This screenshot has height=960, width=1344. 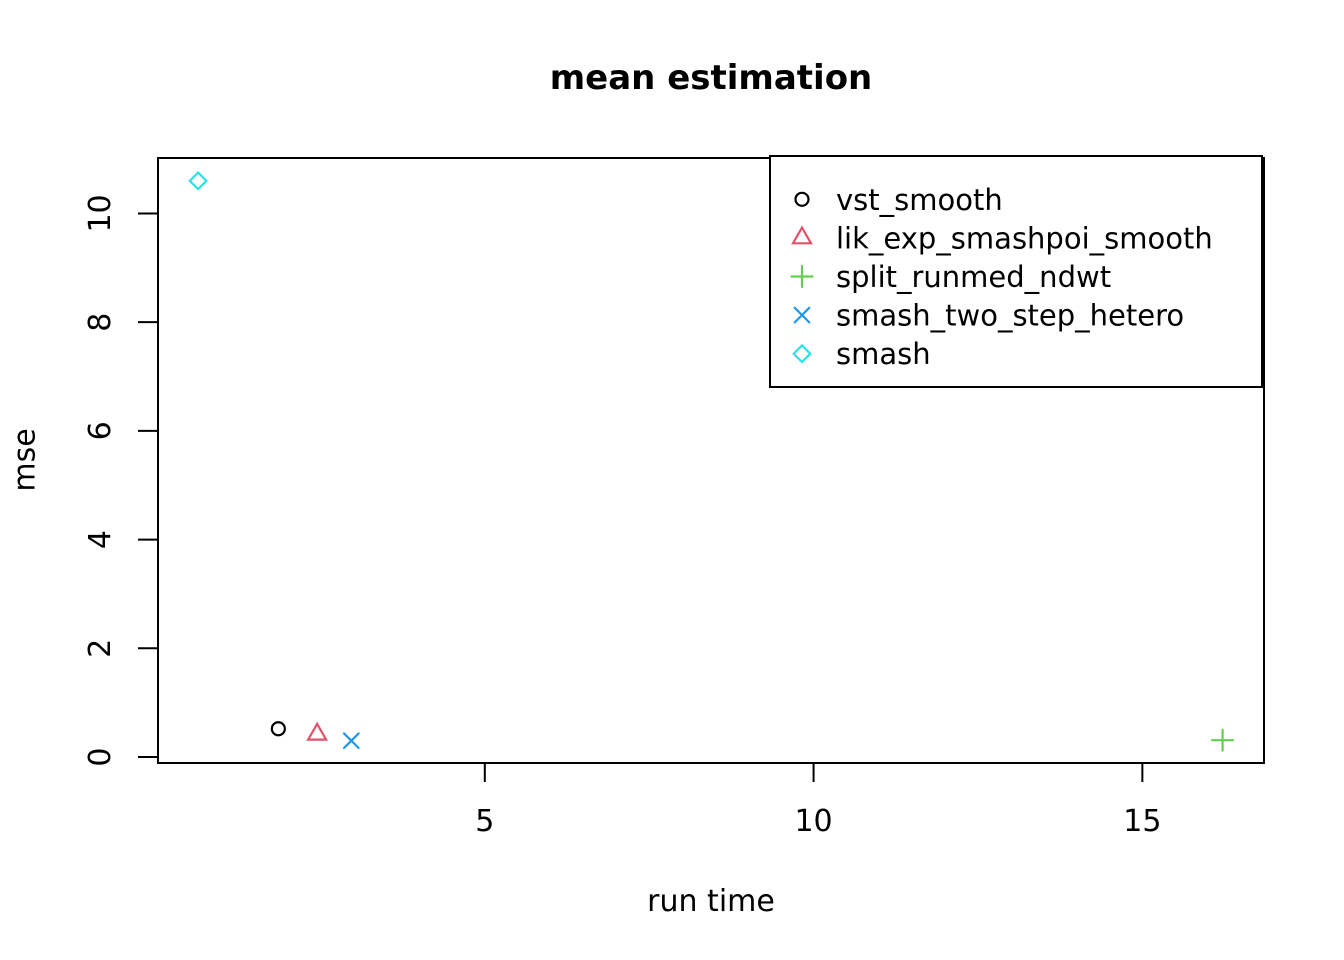 I want to click on x-tick-label: 5, so click(x=484, y=821).